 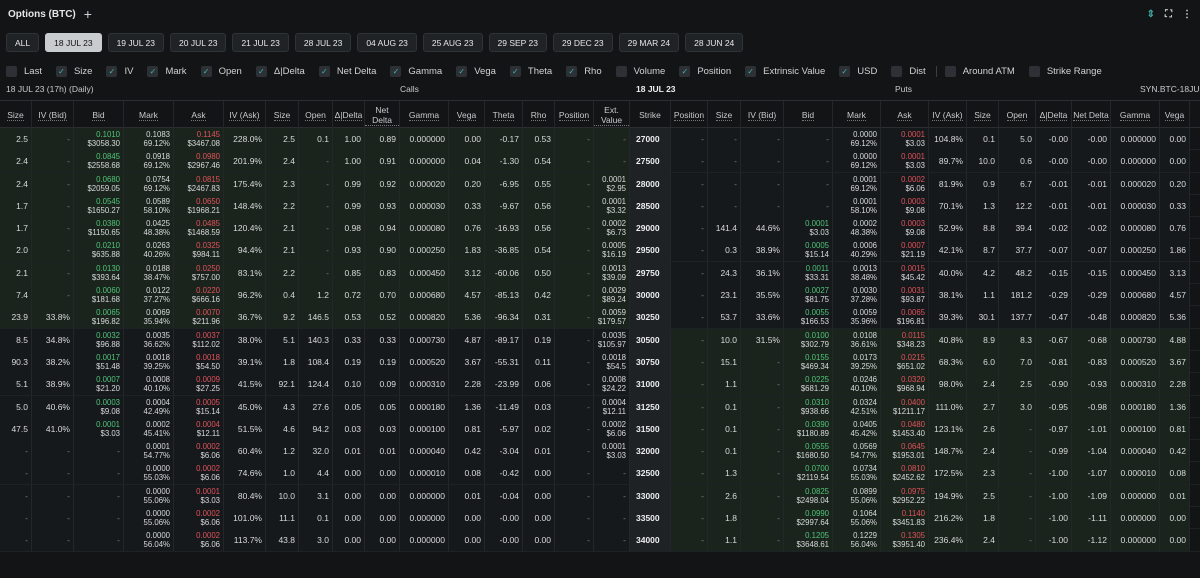 I want to click on put-cell: 0.0645 $1953.01, so click(x=905, y=451).